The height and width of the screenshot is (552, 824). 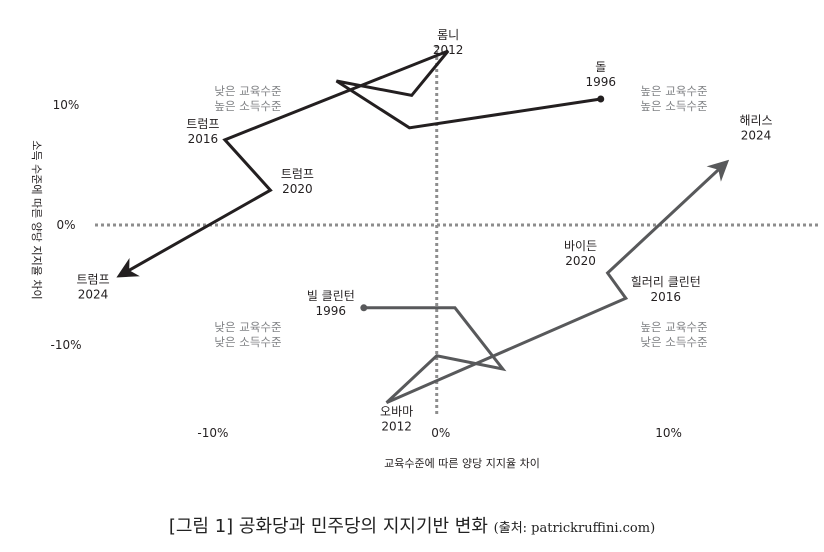 What do you see at coordinates (462, 463) in the screenshot?
I see `x-axis-title: 교육수준에 따른 양당 지지율 차이` at bounding box center [462, 463].